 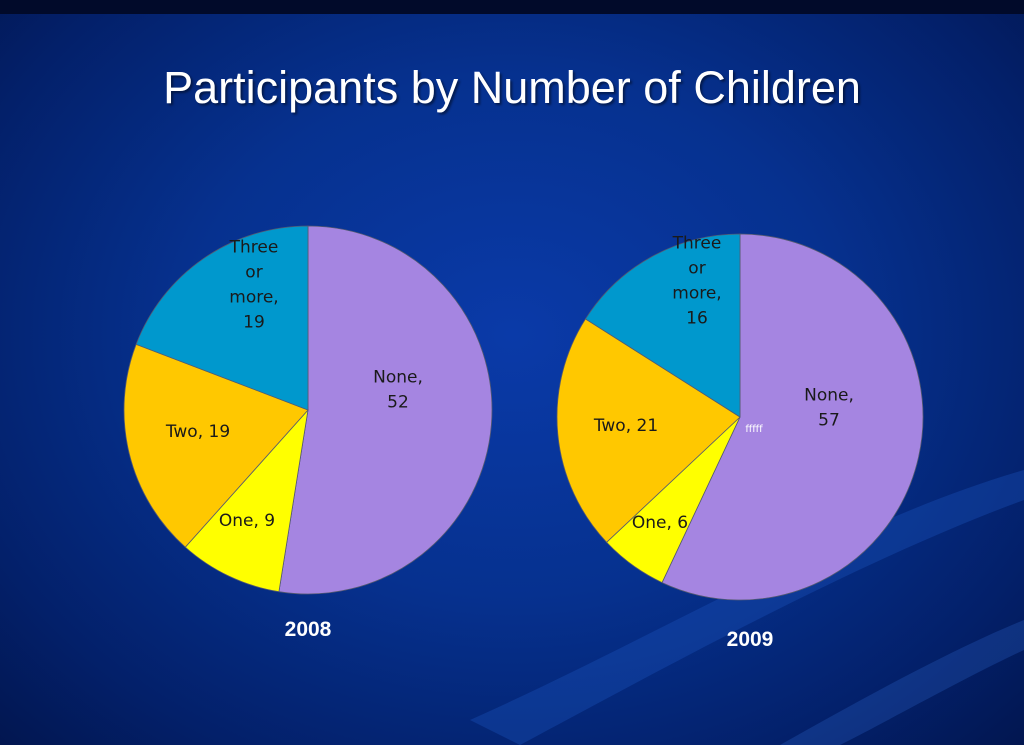 I want to click on slice-label-two: Two, 21, so click(x=625, y=426).